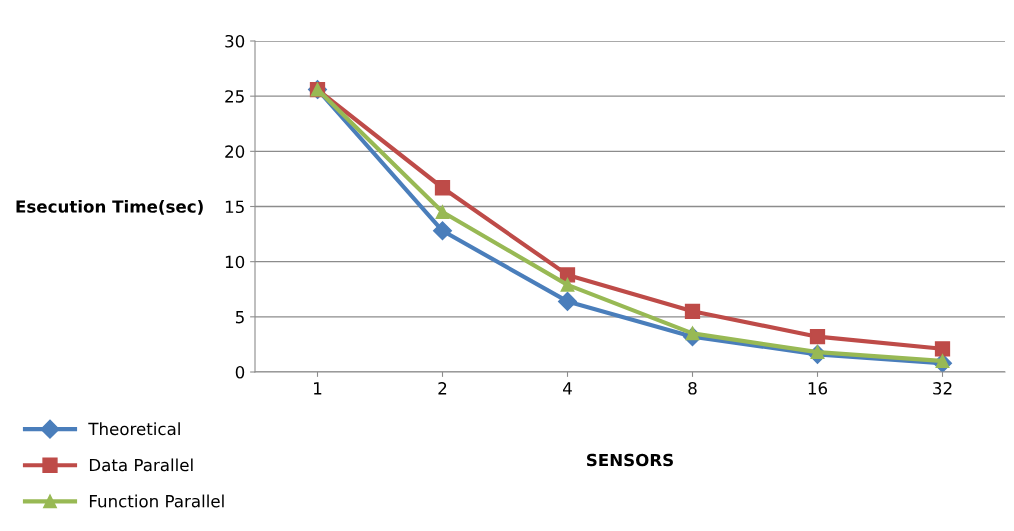 This screenshot has width=1014, height=531. Describe the element at coordinates (134, 429) in the screenshot. I see `legend-label: Theoretical` at that location.